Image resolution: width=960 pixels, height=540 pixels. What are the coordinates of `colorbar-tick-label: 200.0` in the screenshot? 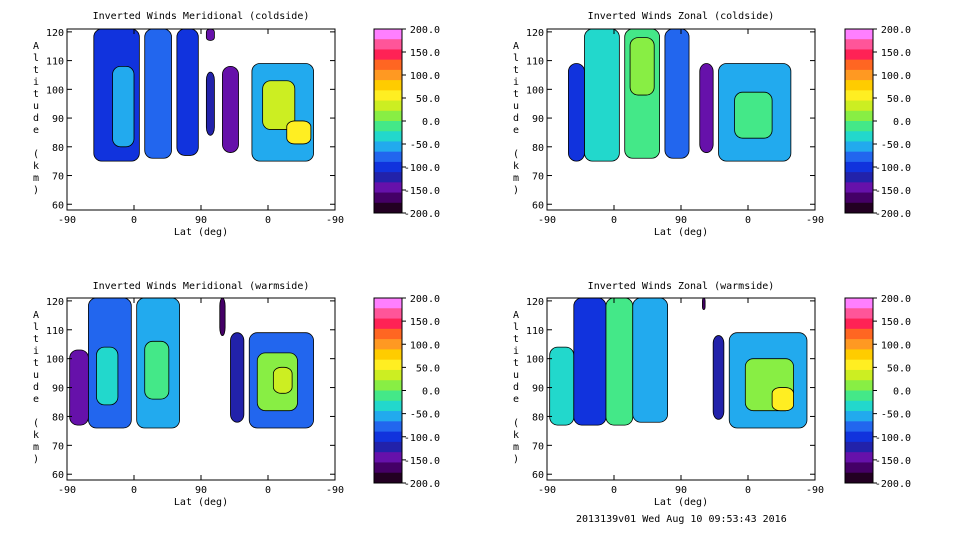 It's located at (425, 299).